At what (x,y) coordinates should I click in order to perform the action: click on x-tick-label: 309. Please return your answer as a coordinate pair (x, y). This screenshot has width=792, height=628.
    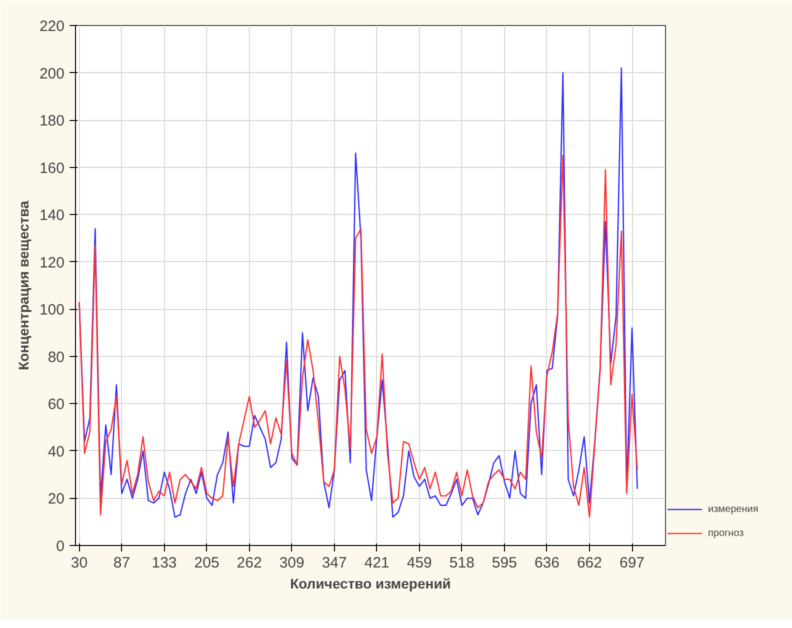
    Looking at the image, I should click on (291, 563).